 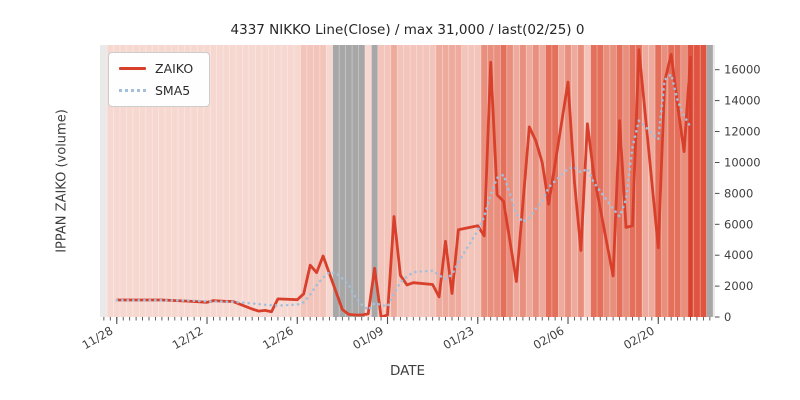 I want to click on legend-label-zaiko: ZAIKO, so click(x=174, y=68).